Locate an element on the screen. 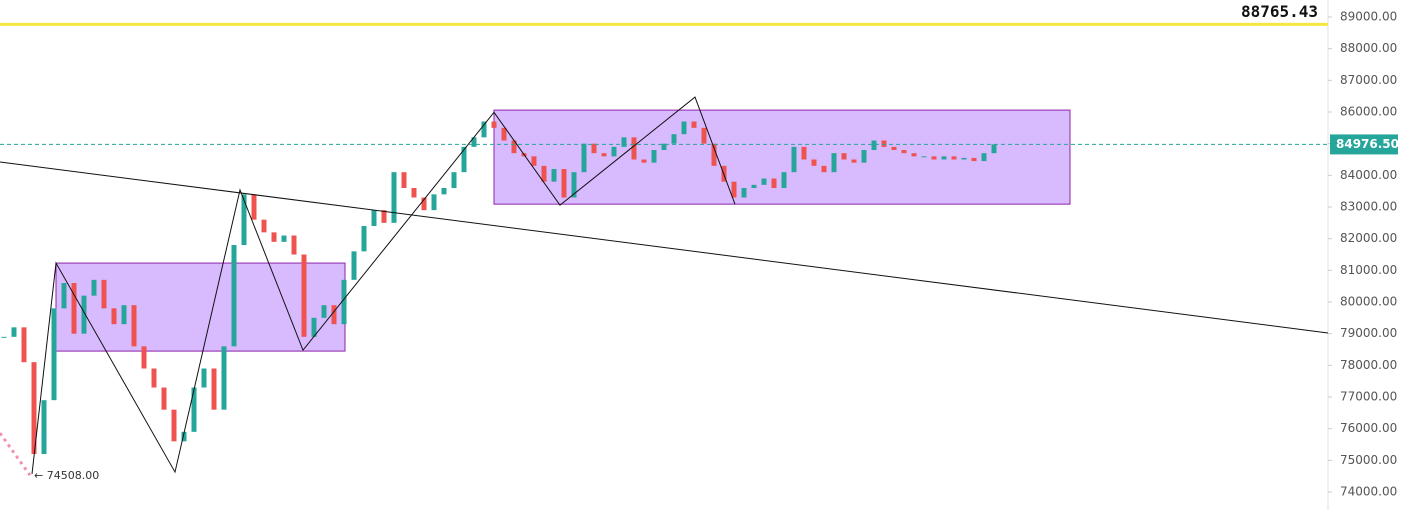 Image resolution: width=1413 pixels, height=510 pixels. y-tick-label: 88000.00 is located at coordinates (1368, 48).